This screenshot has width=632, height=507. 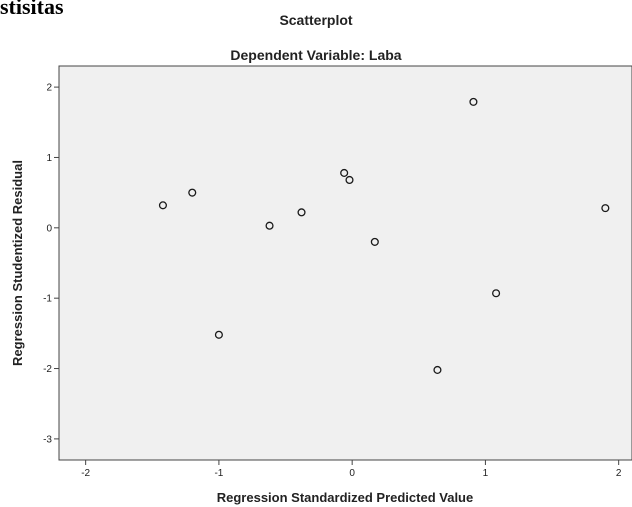 I want to click on section-heading: stisitas, so click(x=32, y=9).